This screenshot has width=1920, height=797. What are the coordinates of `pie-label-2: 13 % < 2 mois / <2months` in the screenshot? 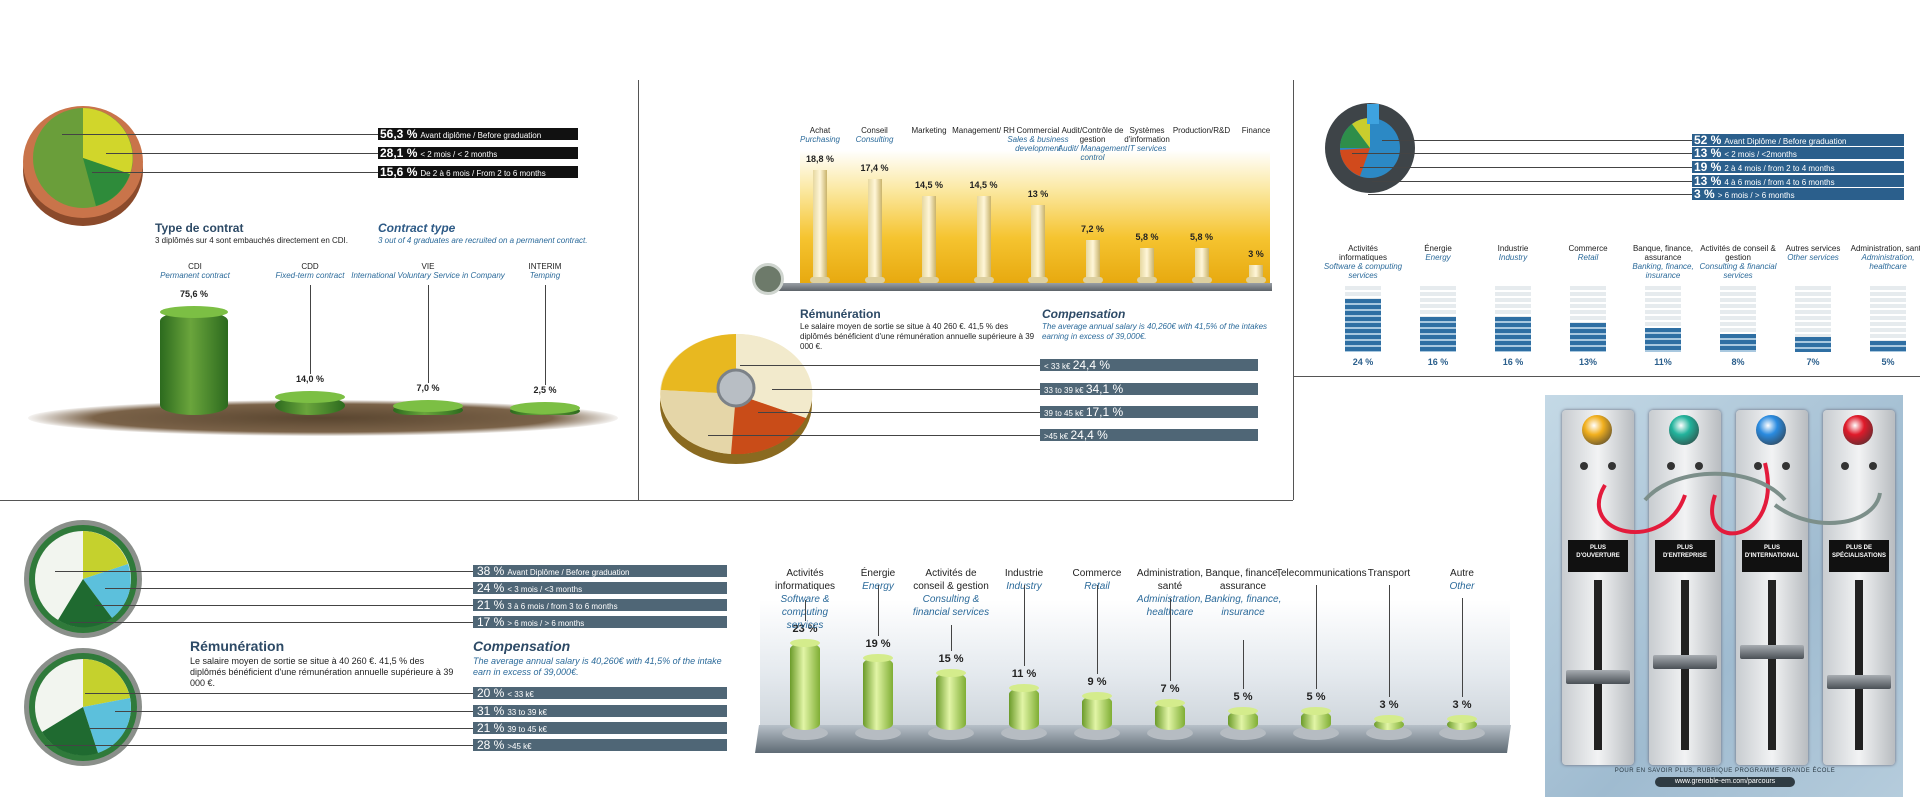 It's located at (1798, 153).